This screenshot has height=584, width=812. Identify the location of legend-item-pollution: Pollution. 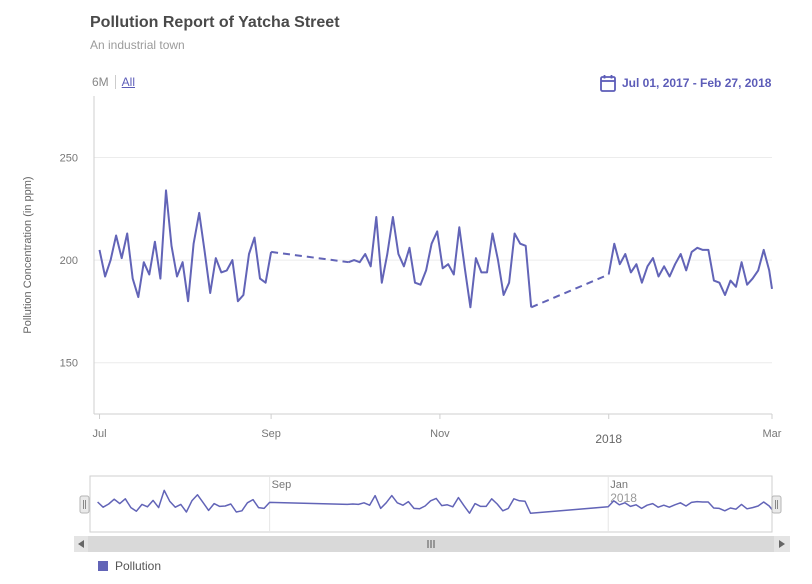
(129, 566).